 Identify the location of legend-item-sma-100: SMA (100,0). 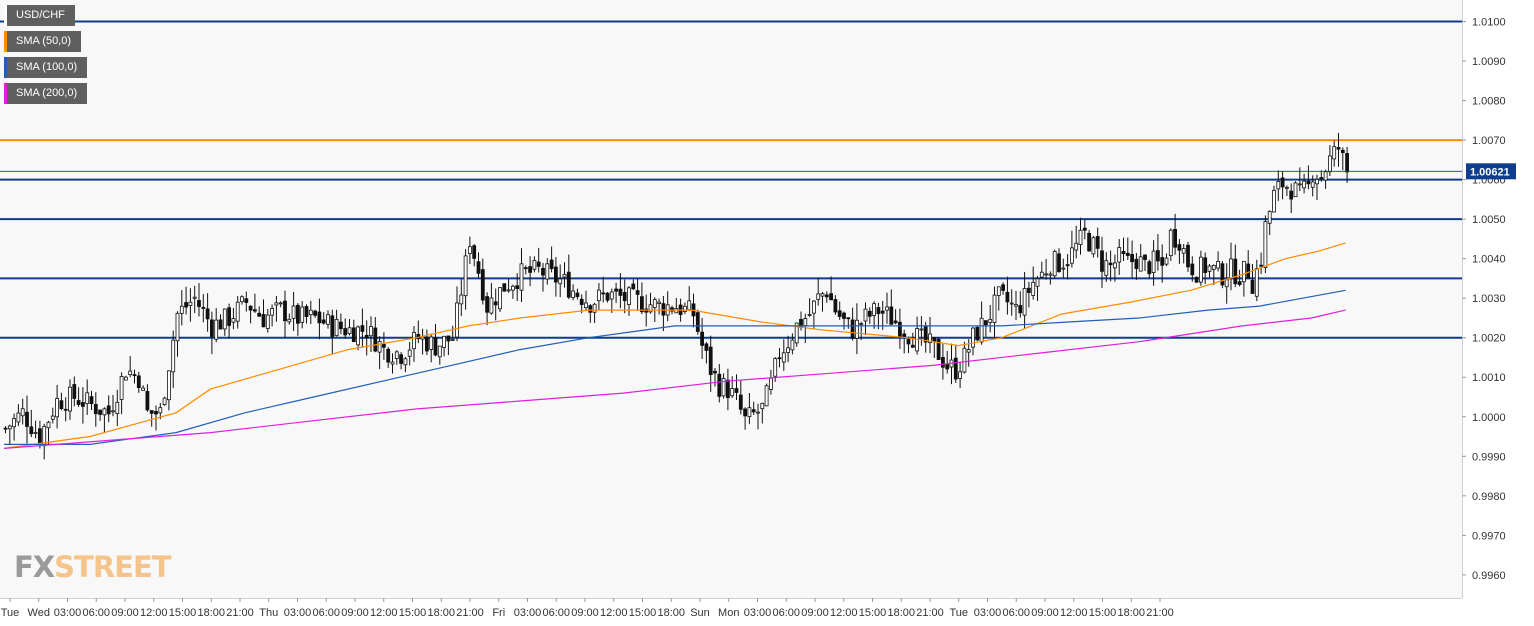
(46, 67).